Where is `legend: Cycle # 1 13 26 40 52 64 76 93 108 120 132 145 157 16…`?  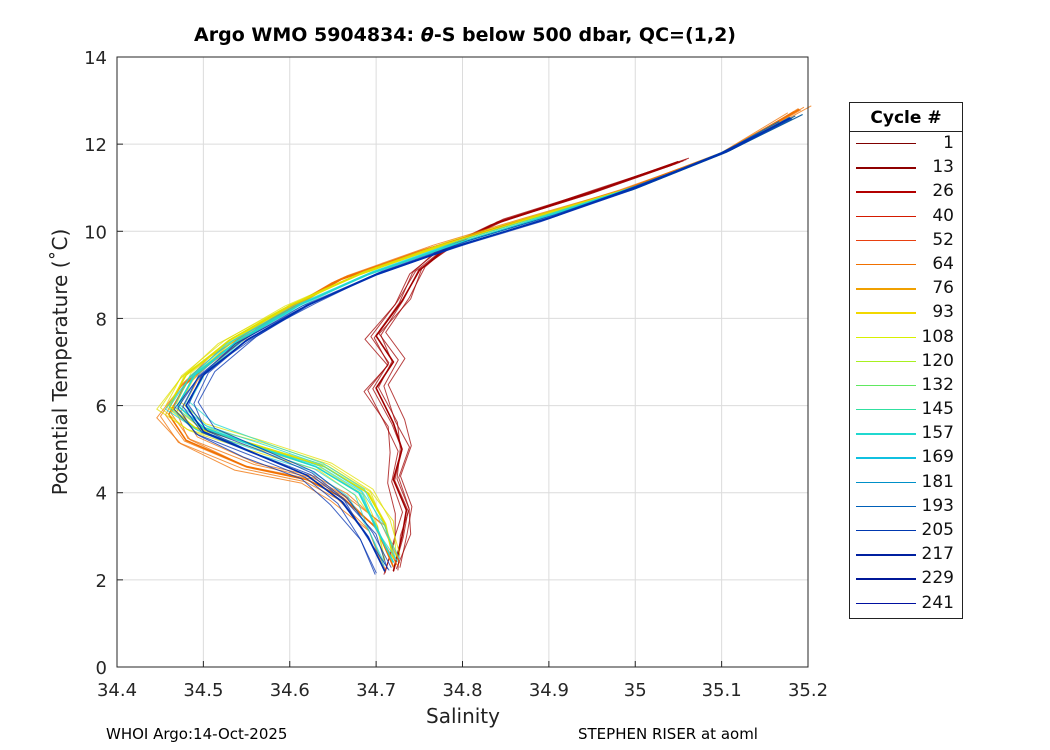 legend: Cycle # 1 13 26 40 52 64 76 93 108 120 132 145 157 16… is located at coordinates (906, 360).